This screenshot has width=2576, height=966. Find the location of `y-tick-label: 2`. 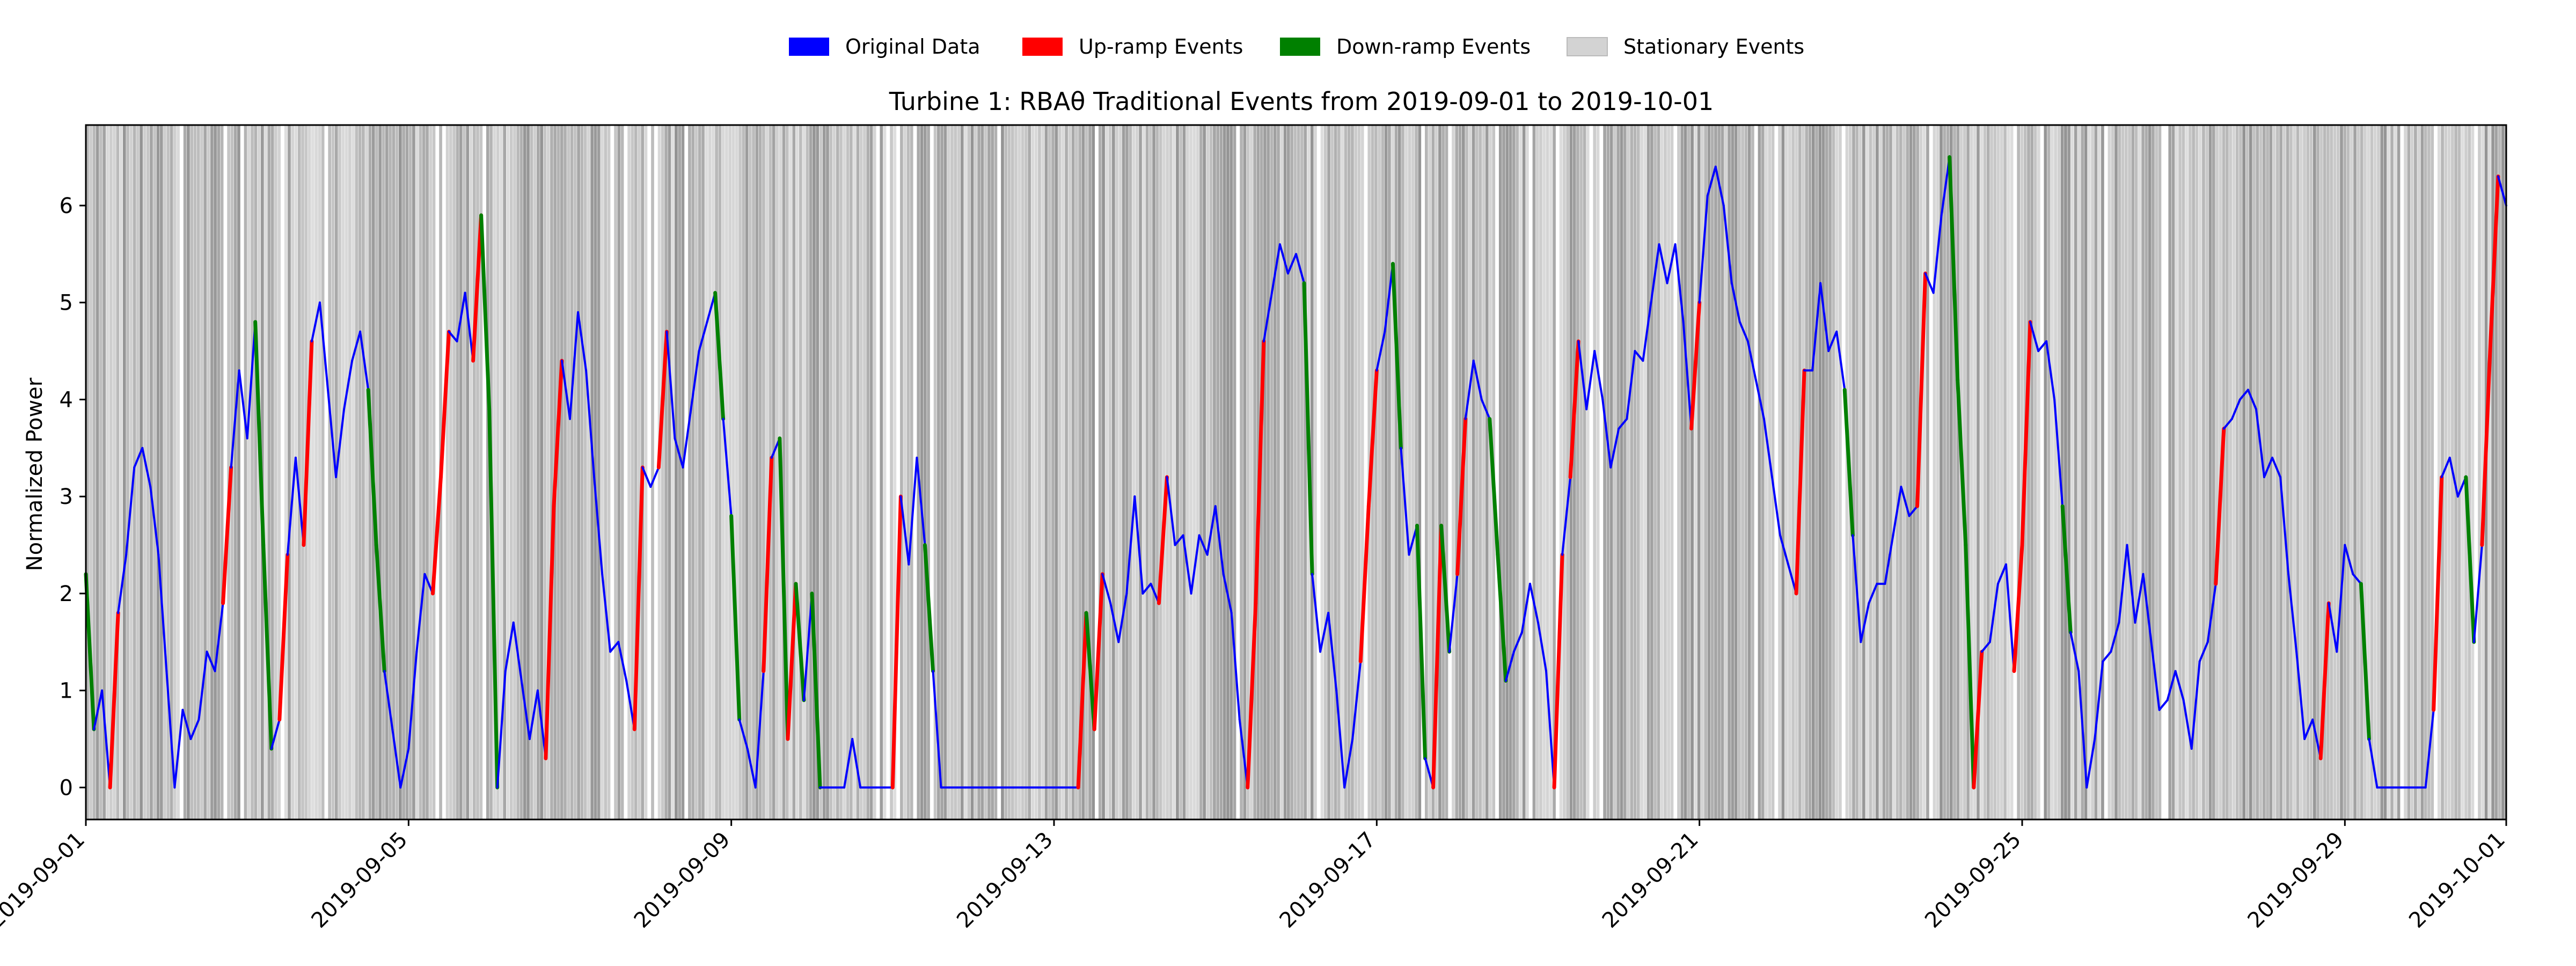

y-tick-label: 2 is located at coordinates (66, 594).